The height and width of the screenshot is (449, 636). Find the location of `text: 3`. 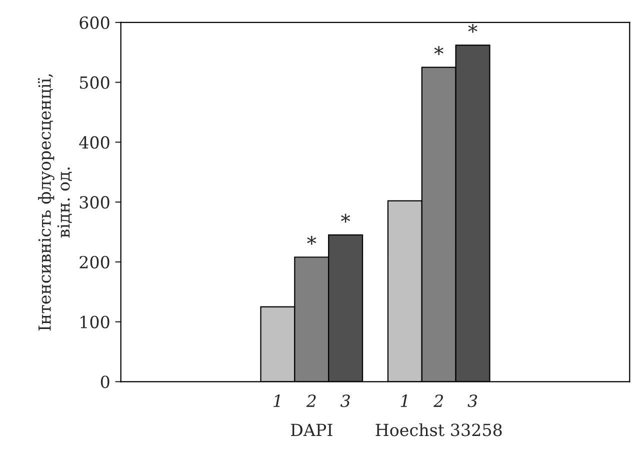

text: 3 is located at coordinates (473, 401).